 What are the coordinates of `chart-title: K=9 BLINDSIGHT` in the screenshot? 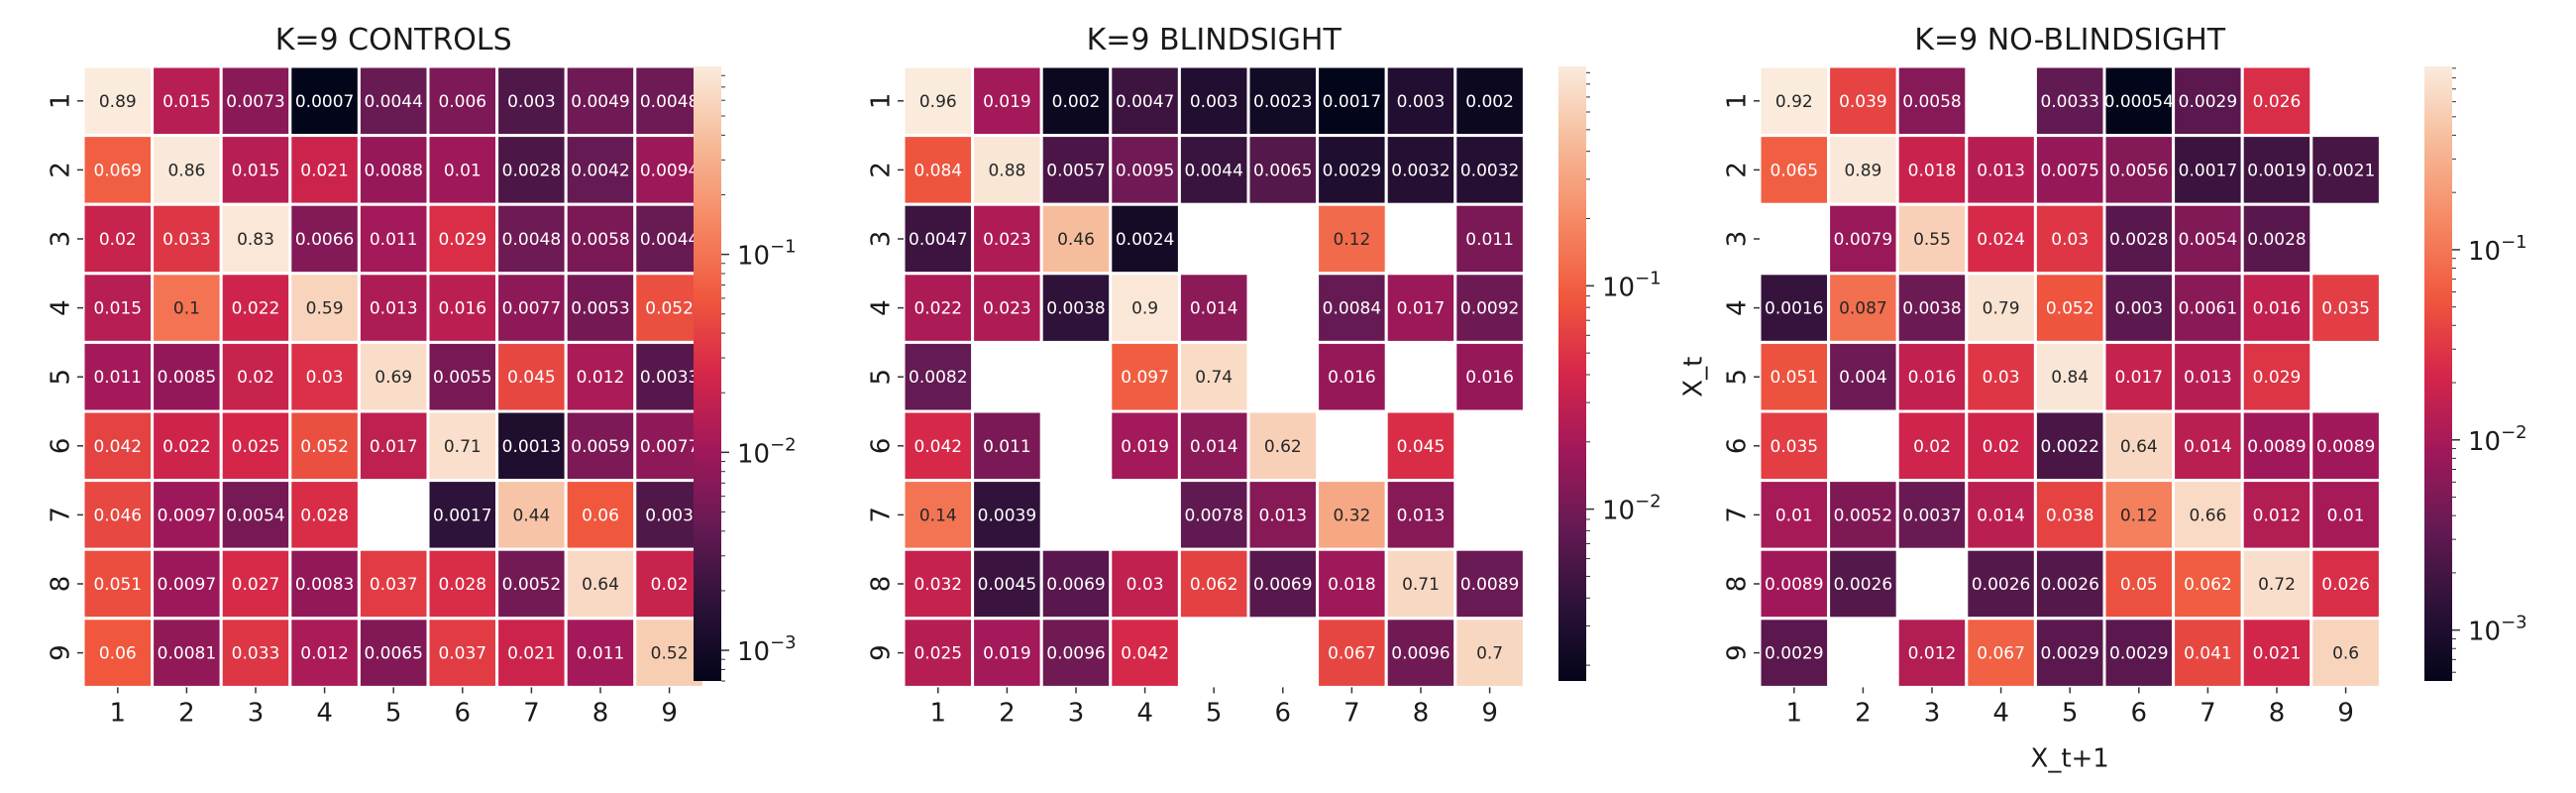 It's located at (1214, 40).